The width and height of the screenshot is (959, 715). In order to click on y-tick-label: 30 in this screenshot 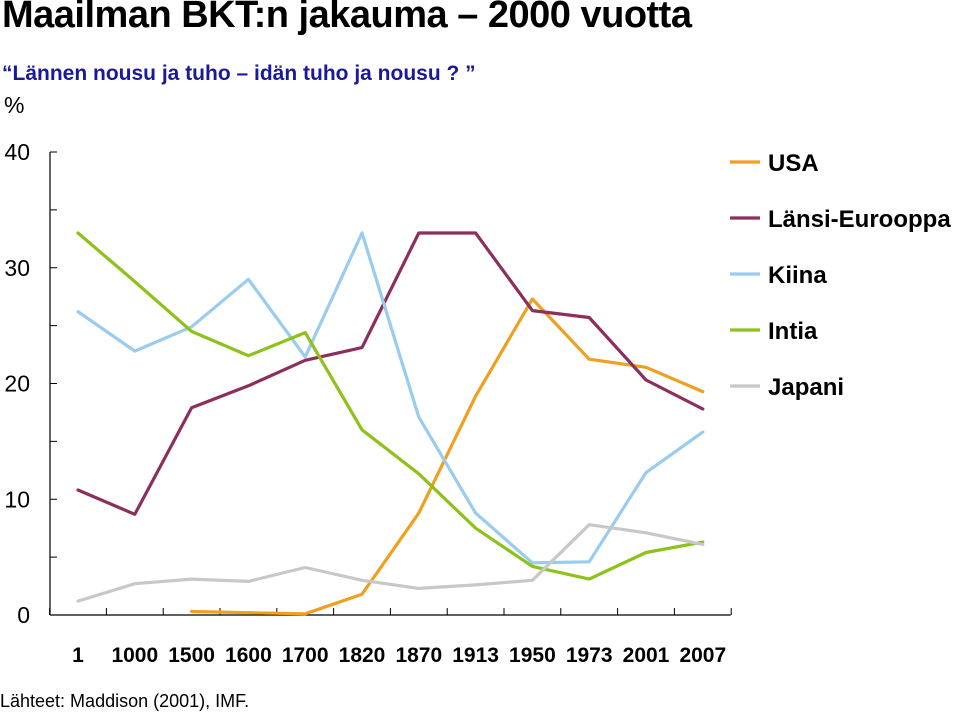, I will do `click(17, 268)`.